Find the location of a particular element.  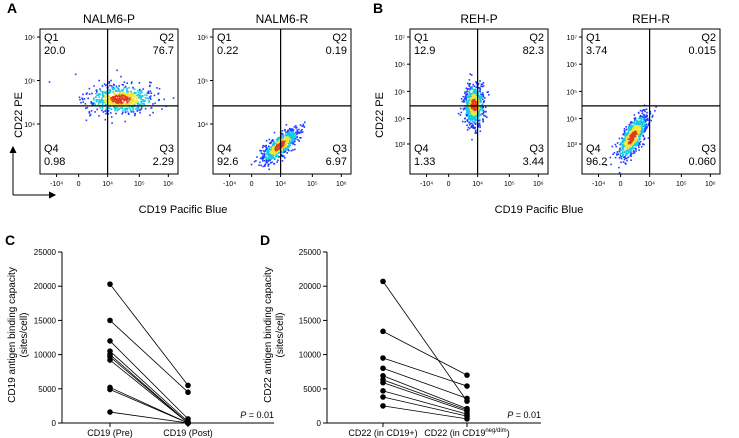

x-tick-label: 10⁴ is located at coordinates (107, 184).